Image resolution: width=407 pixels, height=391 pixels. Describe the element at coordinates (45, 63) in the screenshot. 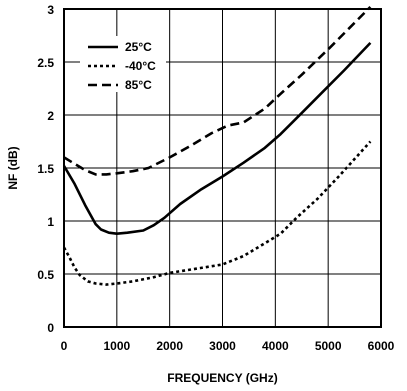

I see `y-tick-label: 2.5` at that location.